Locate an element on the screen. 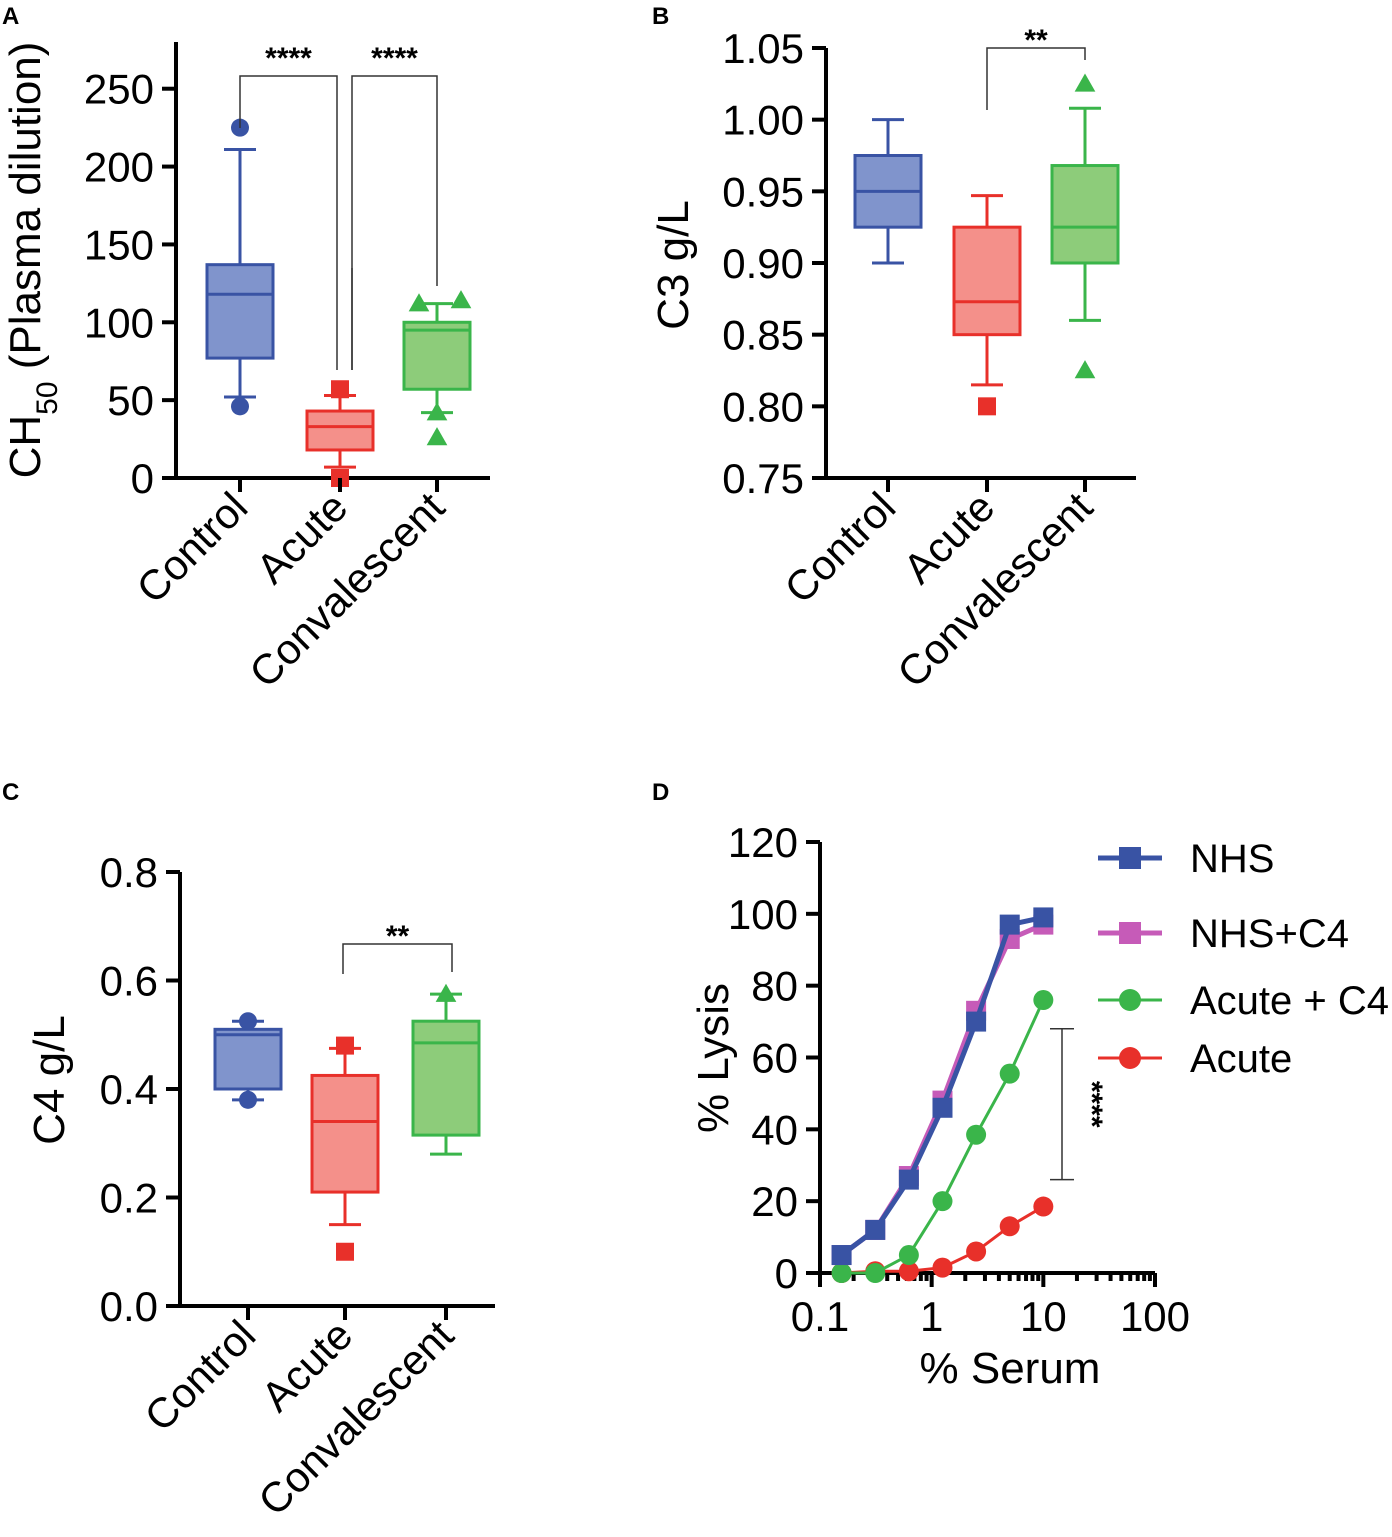  x-tick-label-d: 1 is located at coordinates (931, 1316).